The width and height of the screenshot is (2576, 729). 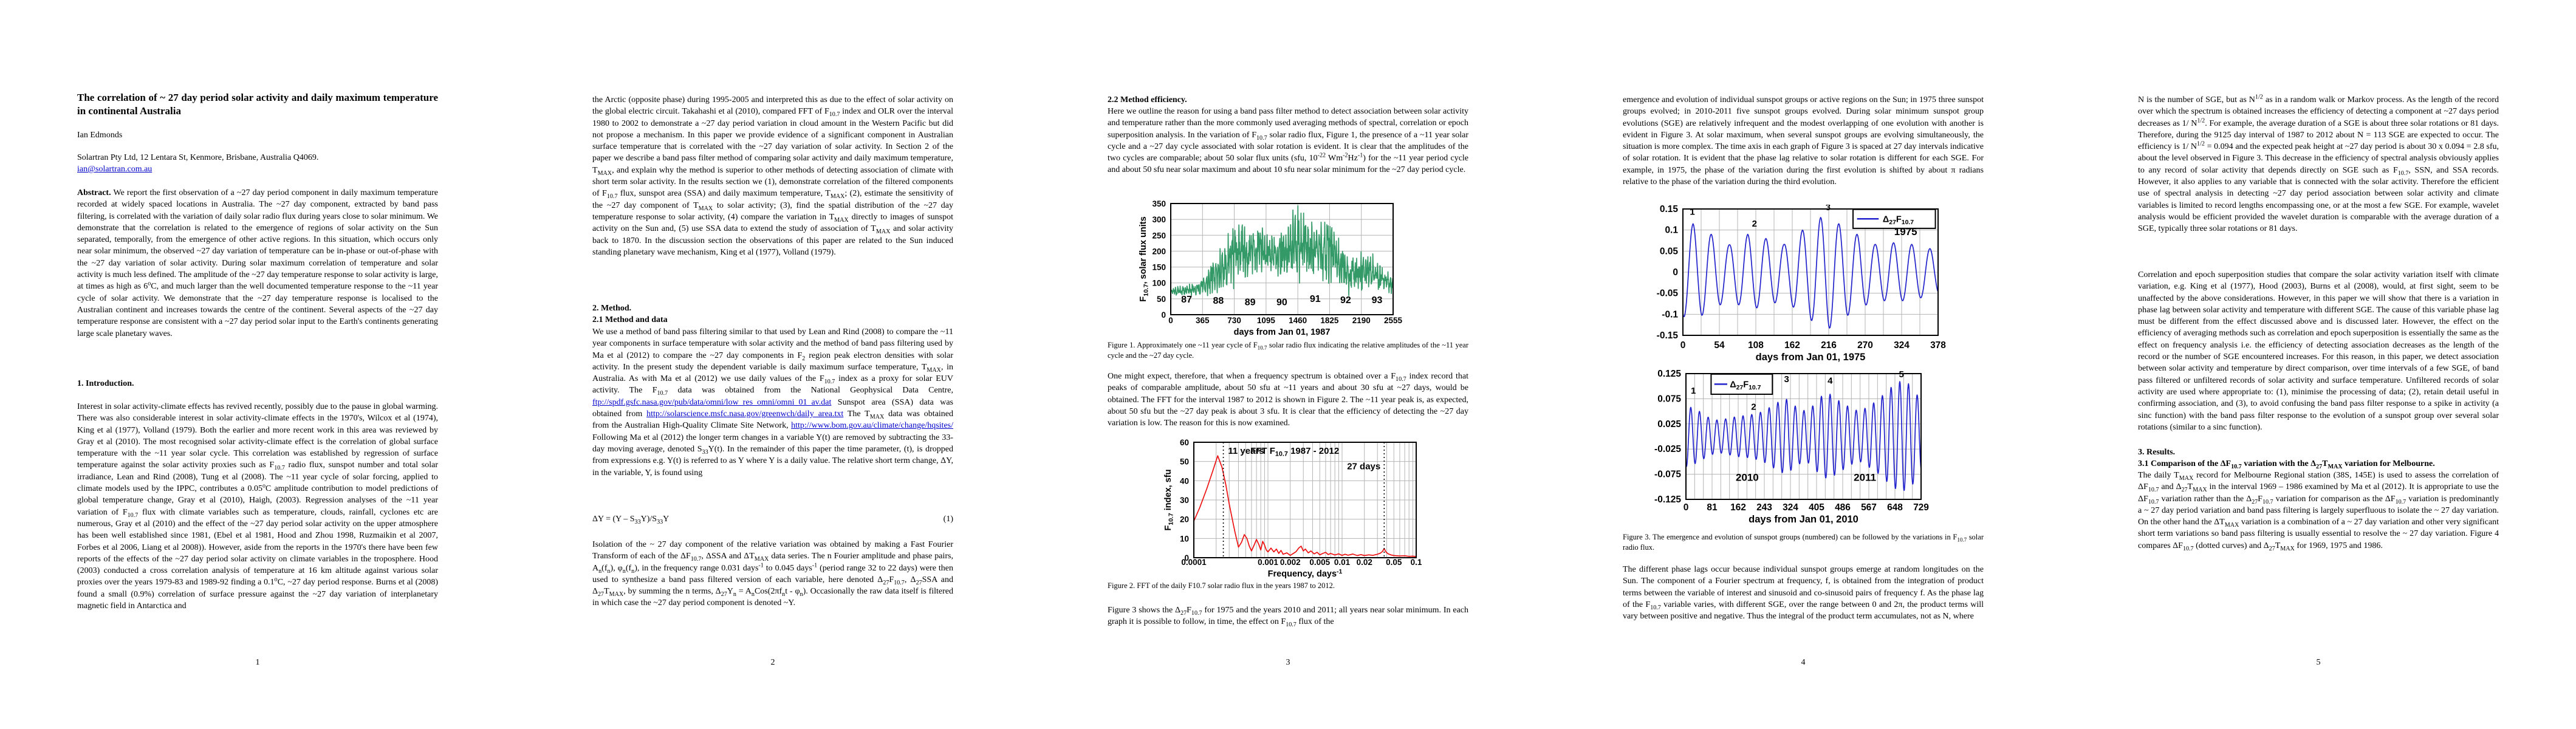 I want to click on svg-text: 350, so click(x=1159, y=204).